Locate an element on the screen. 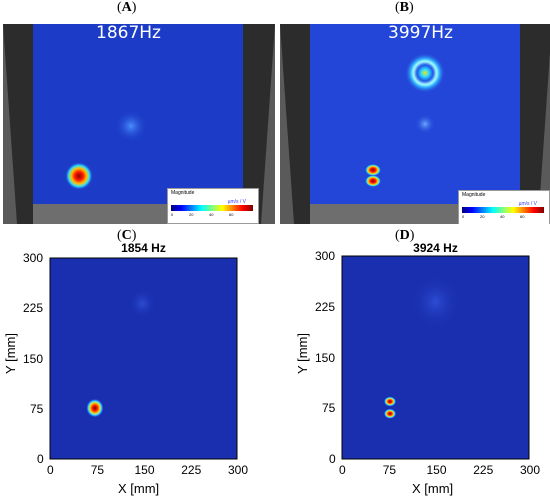  heatmap-background is located at coordinates (143, 358).